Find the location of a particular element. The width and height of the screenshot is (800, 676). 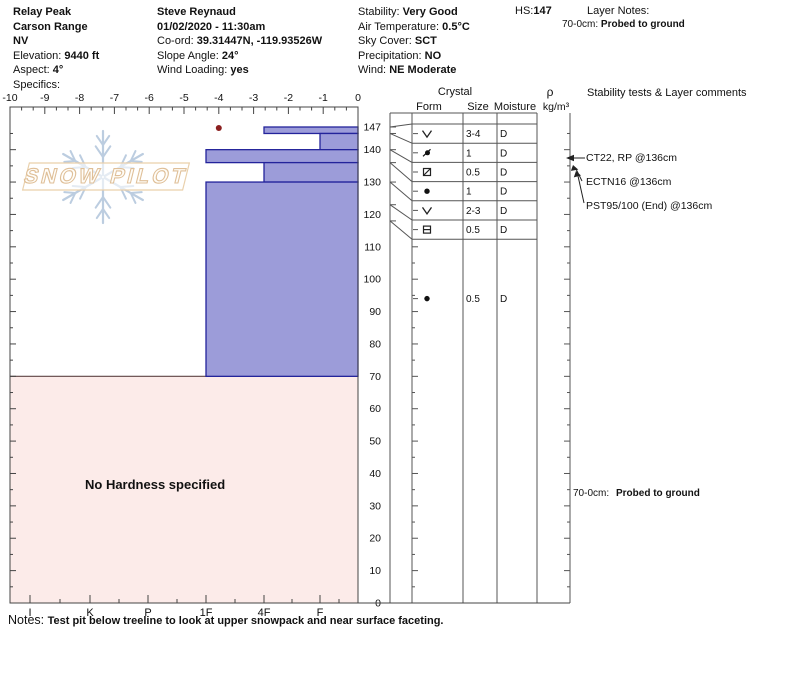

stability-test-arrow is located at coordinates (581, 189).